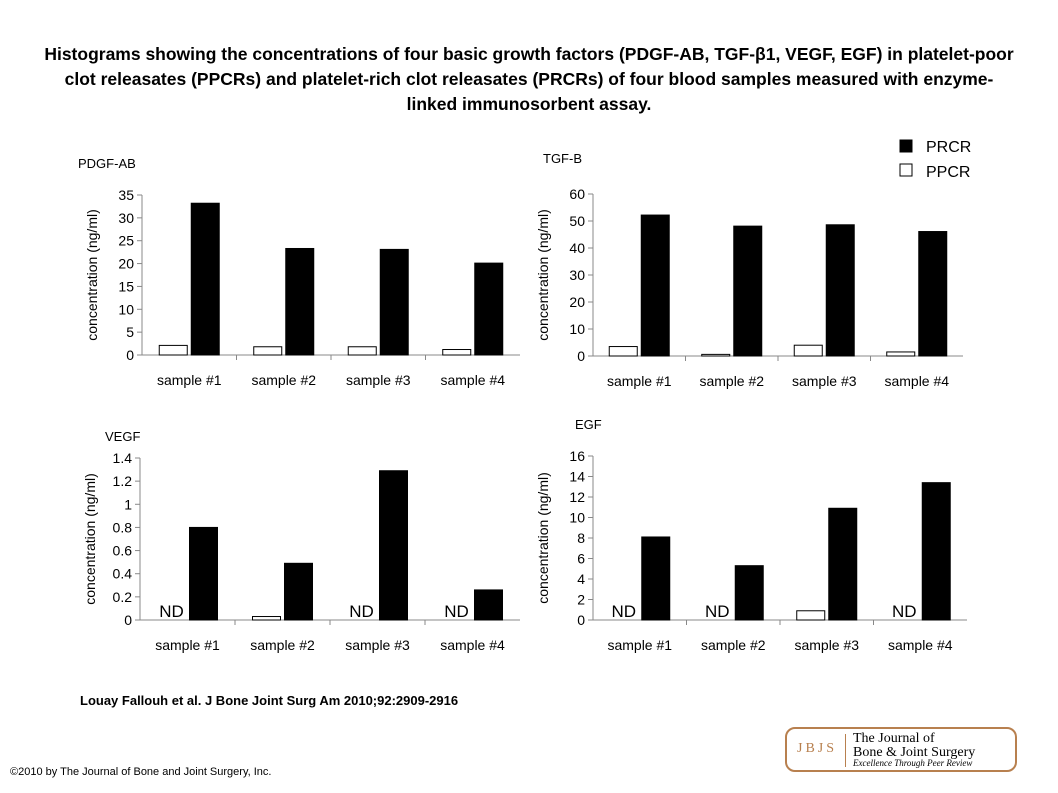 The image size is (1058, 793). I want to click on logo-abbrev: JBJS, so click(817, 748).